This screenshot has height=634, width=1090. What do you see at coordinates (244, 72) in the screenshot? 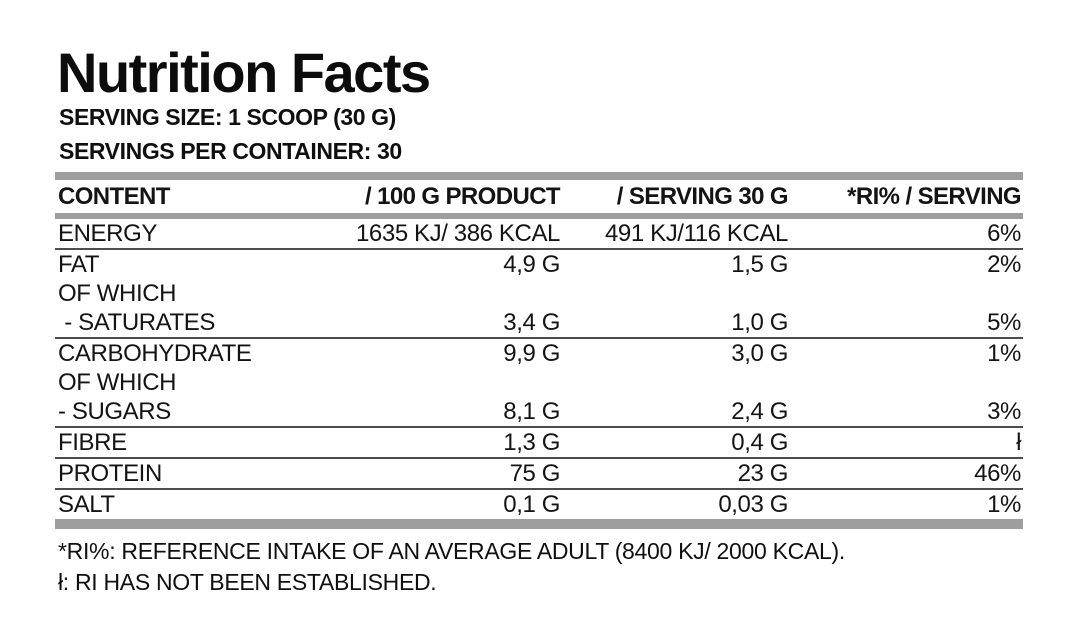
I see `page-title: Nutrition Facts` at bounding box center [244, 72].